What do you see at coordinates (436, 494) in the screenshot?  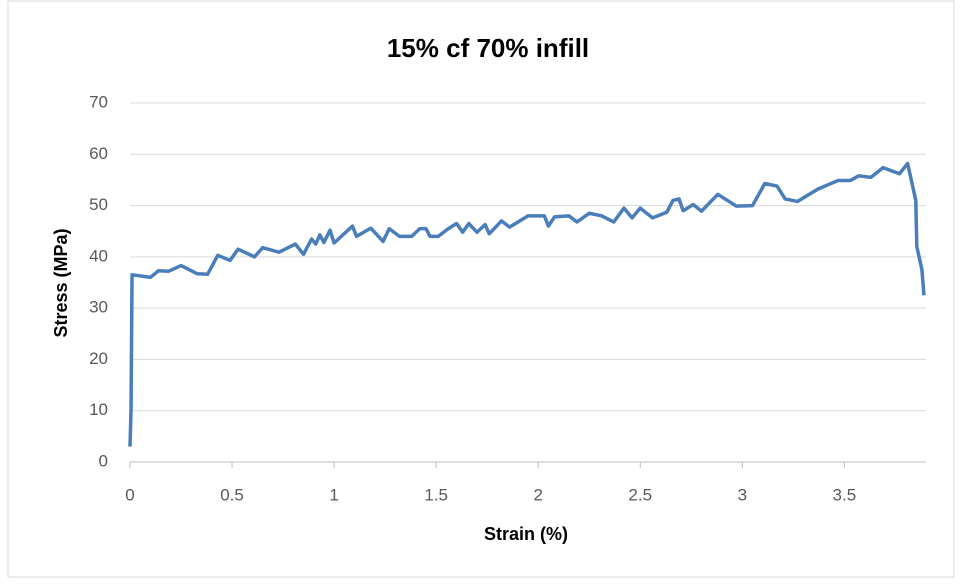 I see `x-tick-label: 1.5` at bounding box center [436, 494].